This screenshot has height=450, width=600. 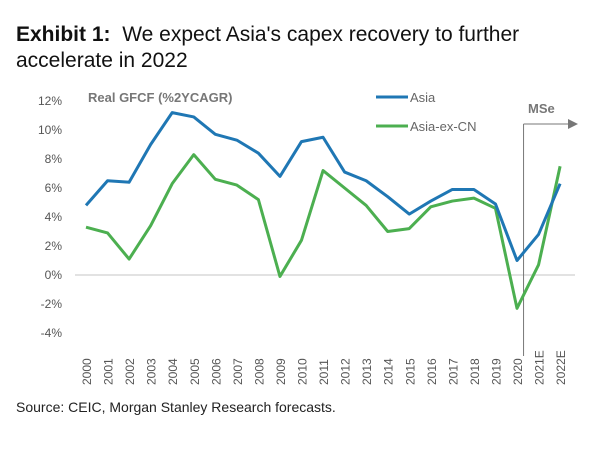 I want to click on chart-subtitle: Real GFCF (%2YCAGR), so click(x=160, y=97).